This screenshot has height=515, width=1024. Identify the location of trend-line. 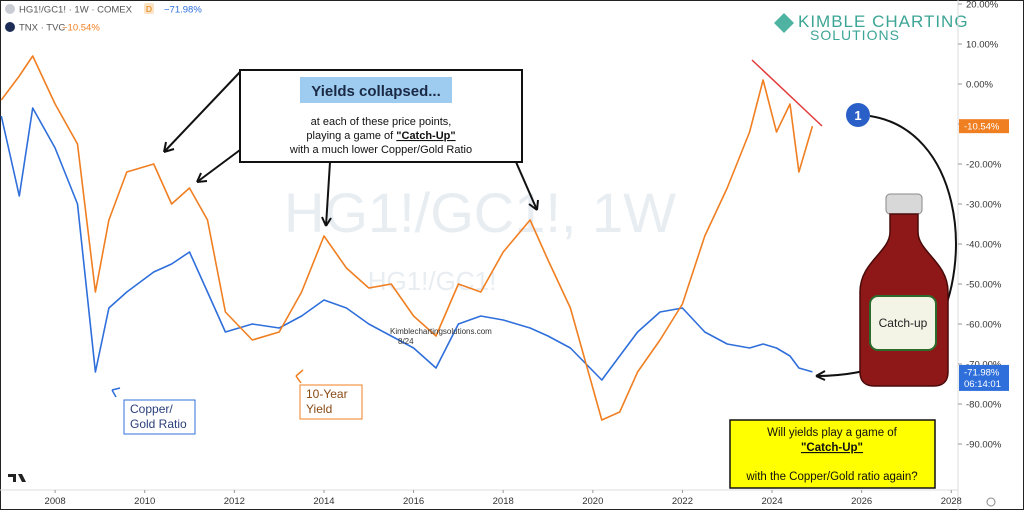
(787, 93).